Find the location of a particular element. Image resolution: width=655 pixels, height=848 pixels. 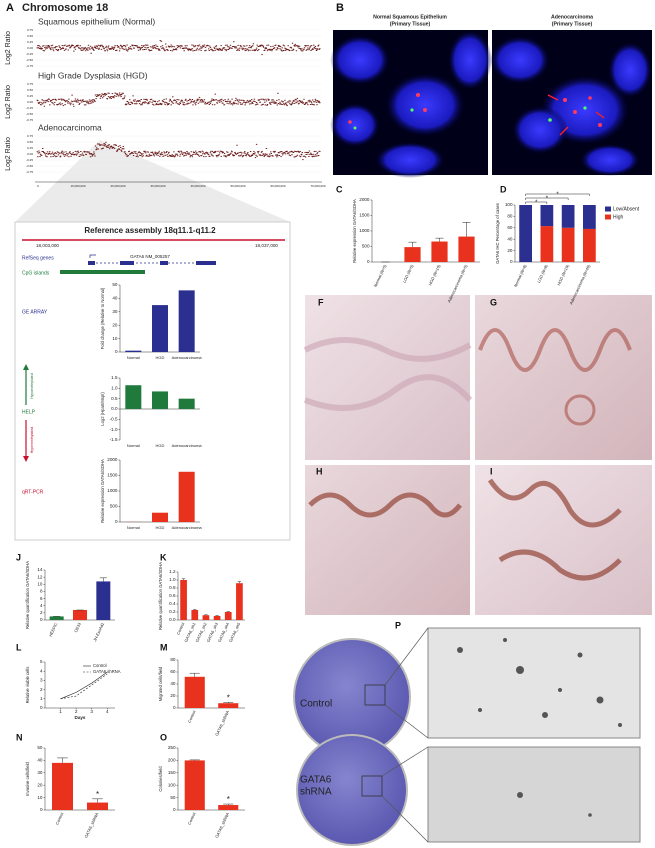

y-tick-label: 500 is located at coordinates (114, 506).